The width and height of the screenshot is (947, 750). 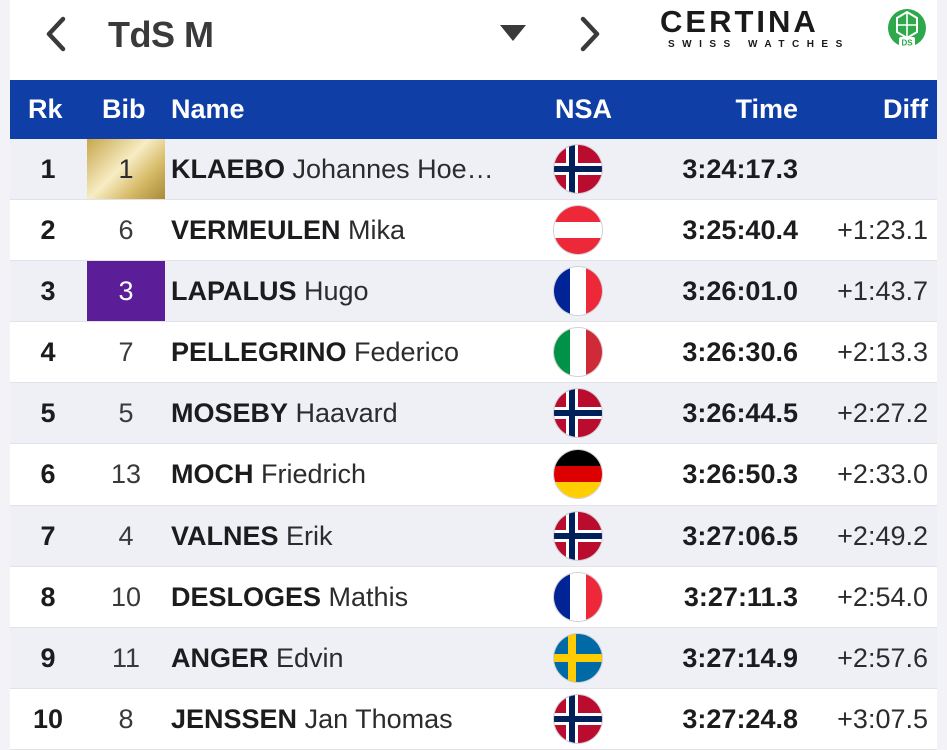 I want to click on logo-wordmark: CERTINA, so click(x=739, y=21).